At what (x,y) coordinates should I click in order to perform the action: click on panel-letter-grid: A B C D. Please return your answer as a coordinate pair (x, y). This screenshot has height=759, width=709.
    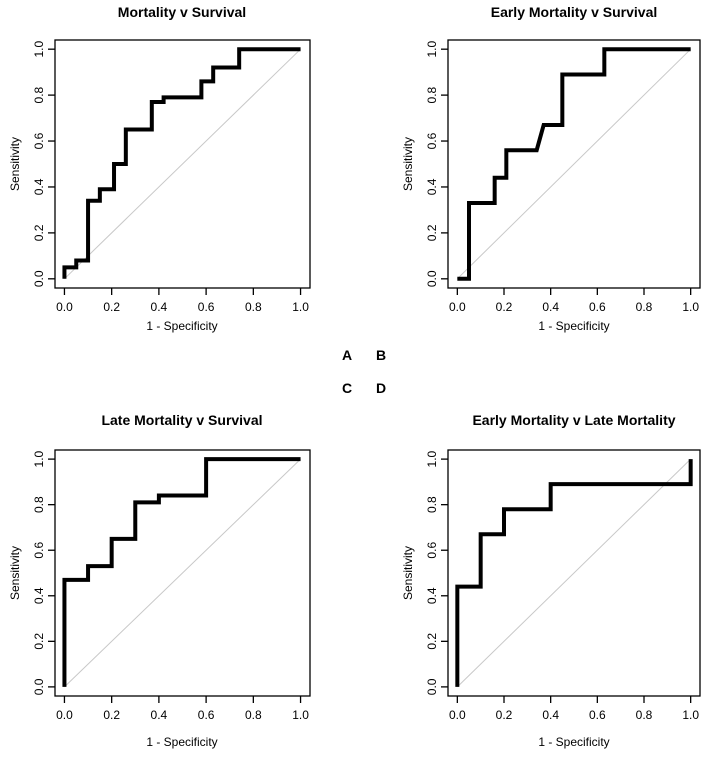
    Looking at the image, I should click on (364, 371).